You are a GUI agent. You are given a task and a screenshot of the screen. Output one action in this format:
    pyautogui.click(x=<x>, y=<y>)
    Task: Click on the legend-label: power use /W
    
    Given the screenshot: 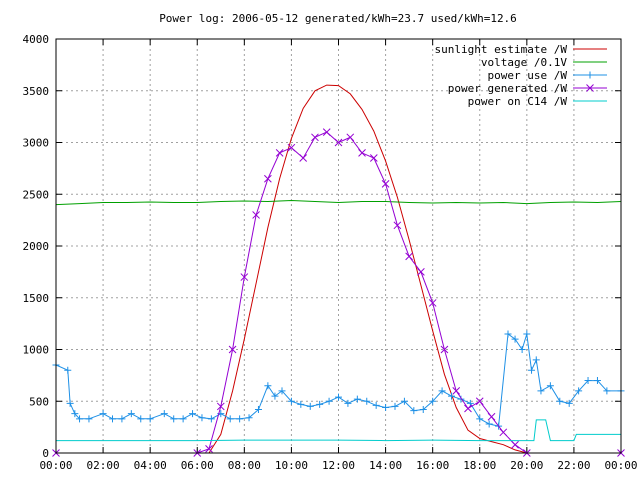 What is the action you would take?
    pyautogui.click(x=528, y=75)
    